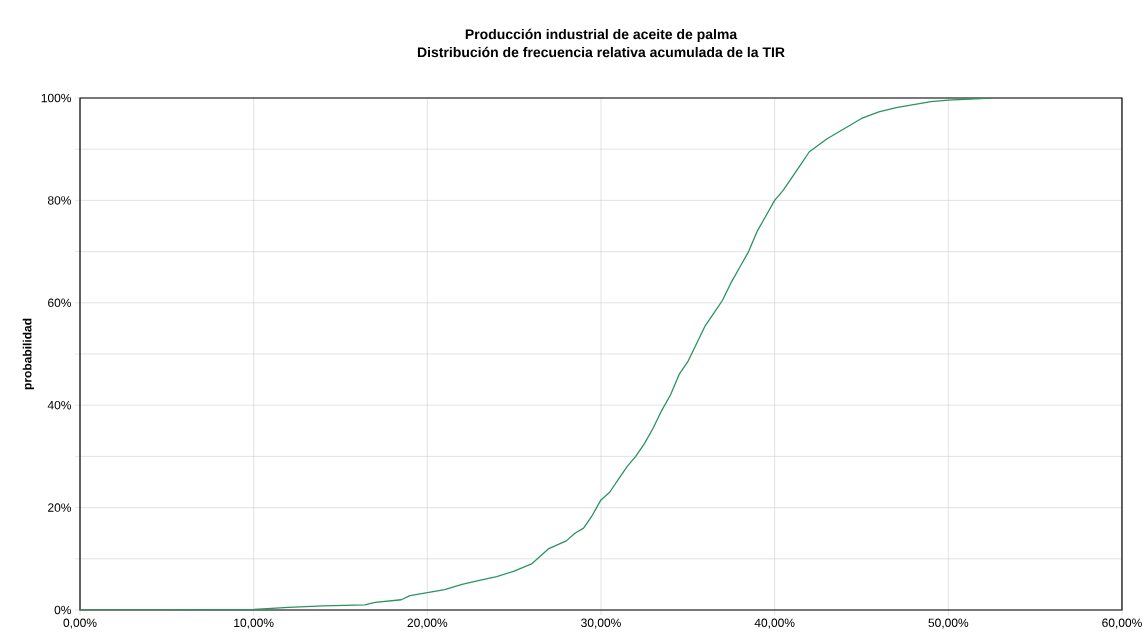 The height and width of the screenshot is (641, 1148). Describe the element at coordinates (774, 623) in the screenshot. I see `x-tick-label: 40,00%` at that location.